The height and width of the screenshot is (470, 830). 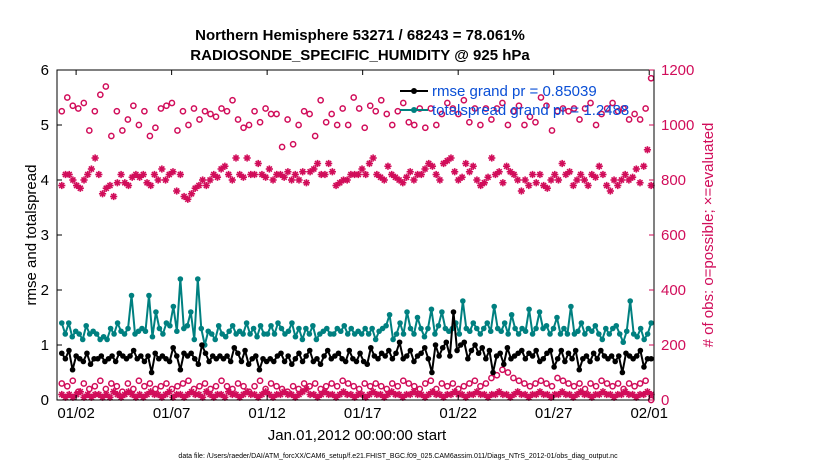 I want to click on y-left-tick-label: 6, so click(x=45, y=70).